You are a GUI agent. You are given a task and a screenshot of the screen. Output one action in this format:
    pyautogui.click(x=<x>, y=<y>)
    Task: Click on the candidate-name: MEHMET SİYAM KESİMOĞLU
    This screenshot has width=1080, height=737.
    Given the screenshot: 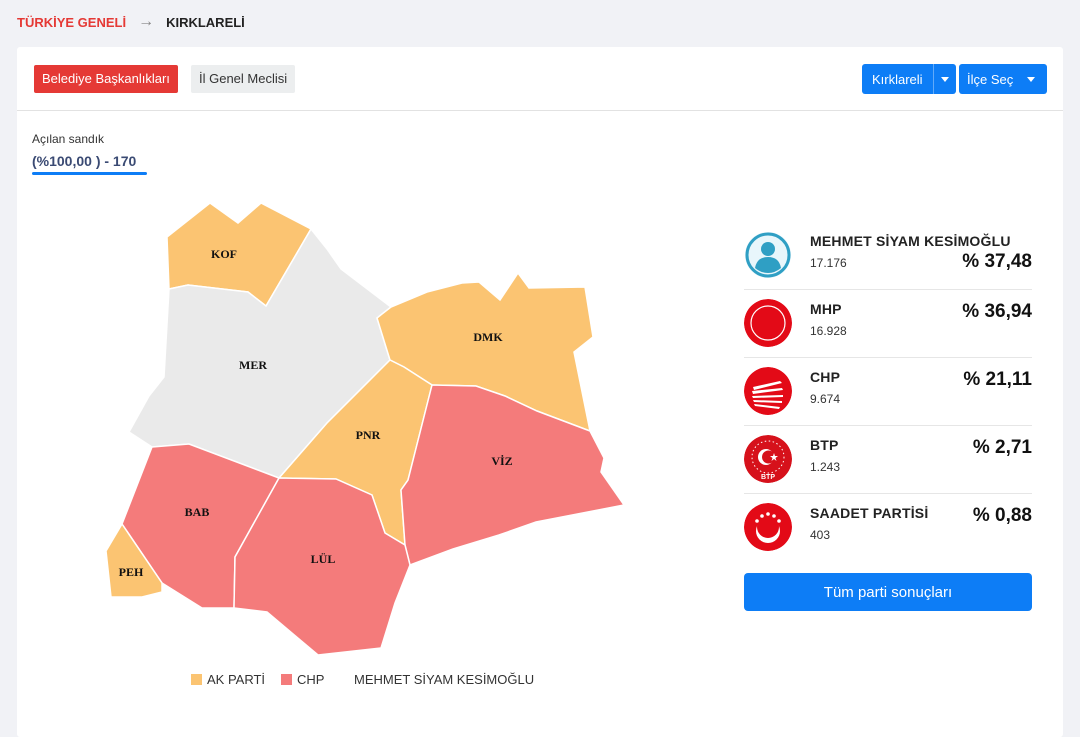 What is the action you would take?
    pyautogui.click(x=910, y=241)
    